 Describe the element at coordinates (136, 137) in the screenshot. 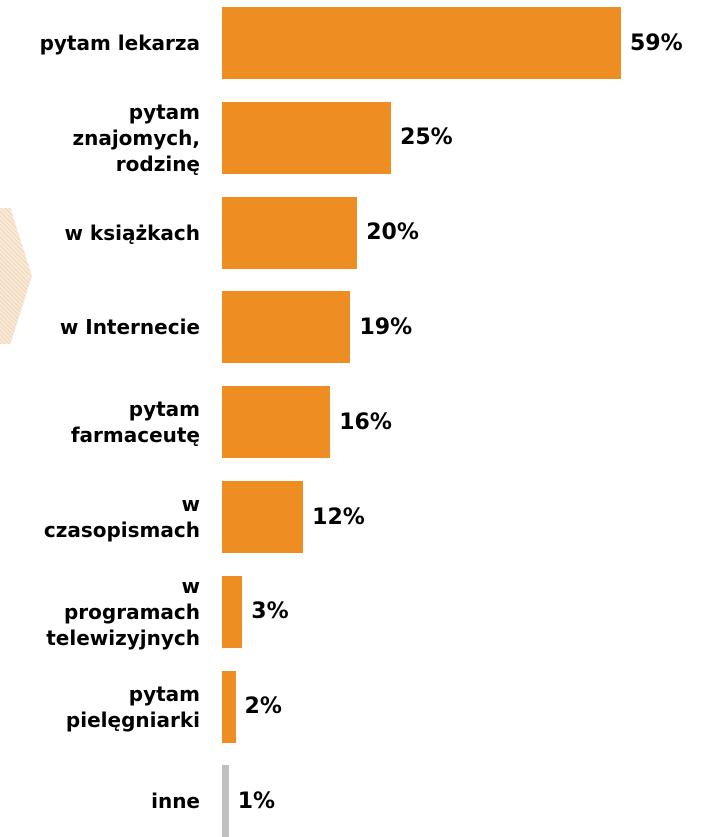

I see `category-label: pytam znajomych, rodzinę` at that location.